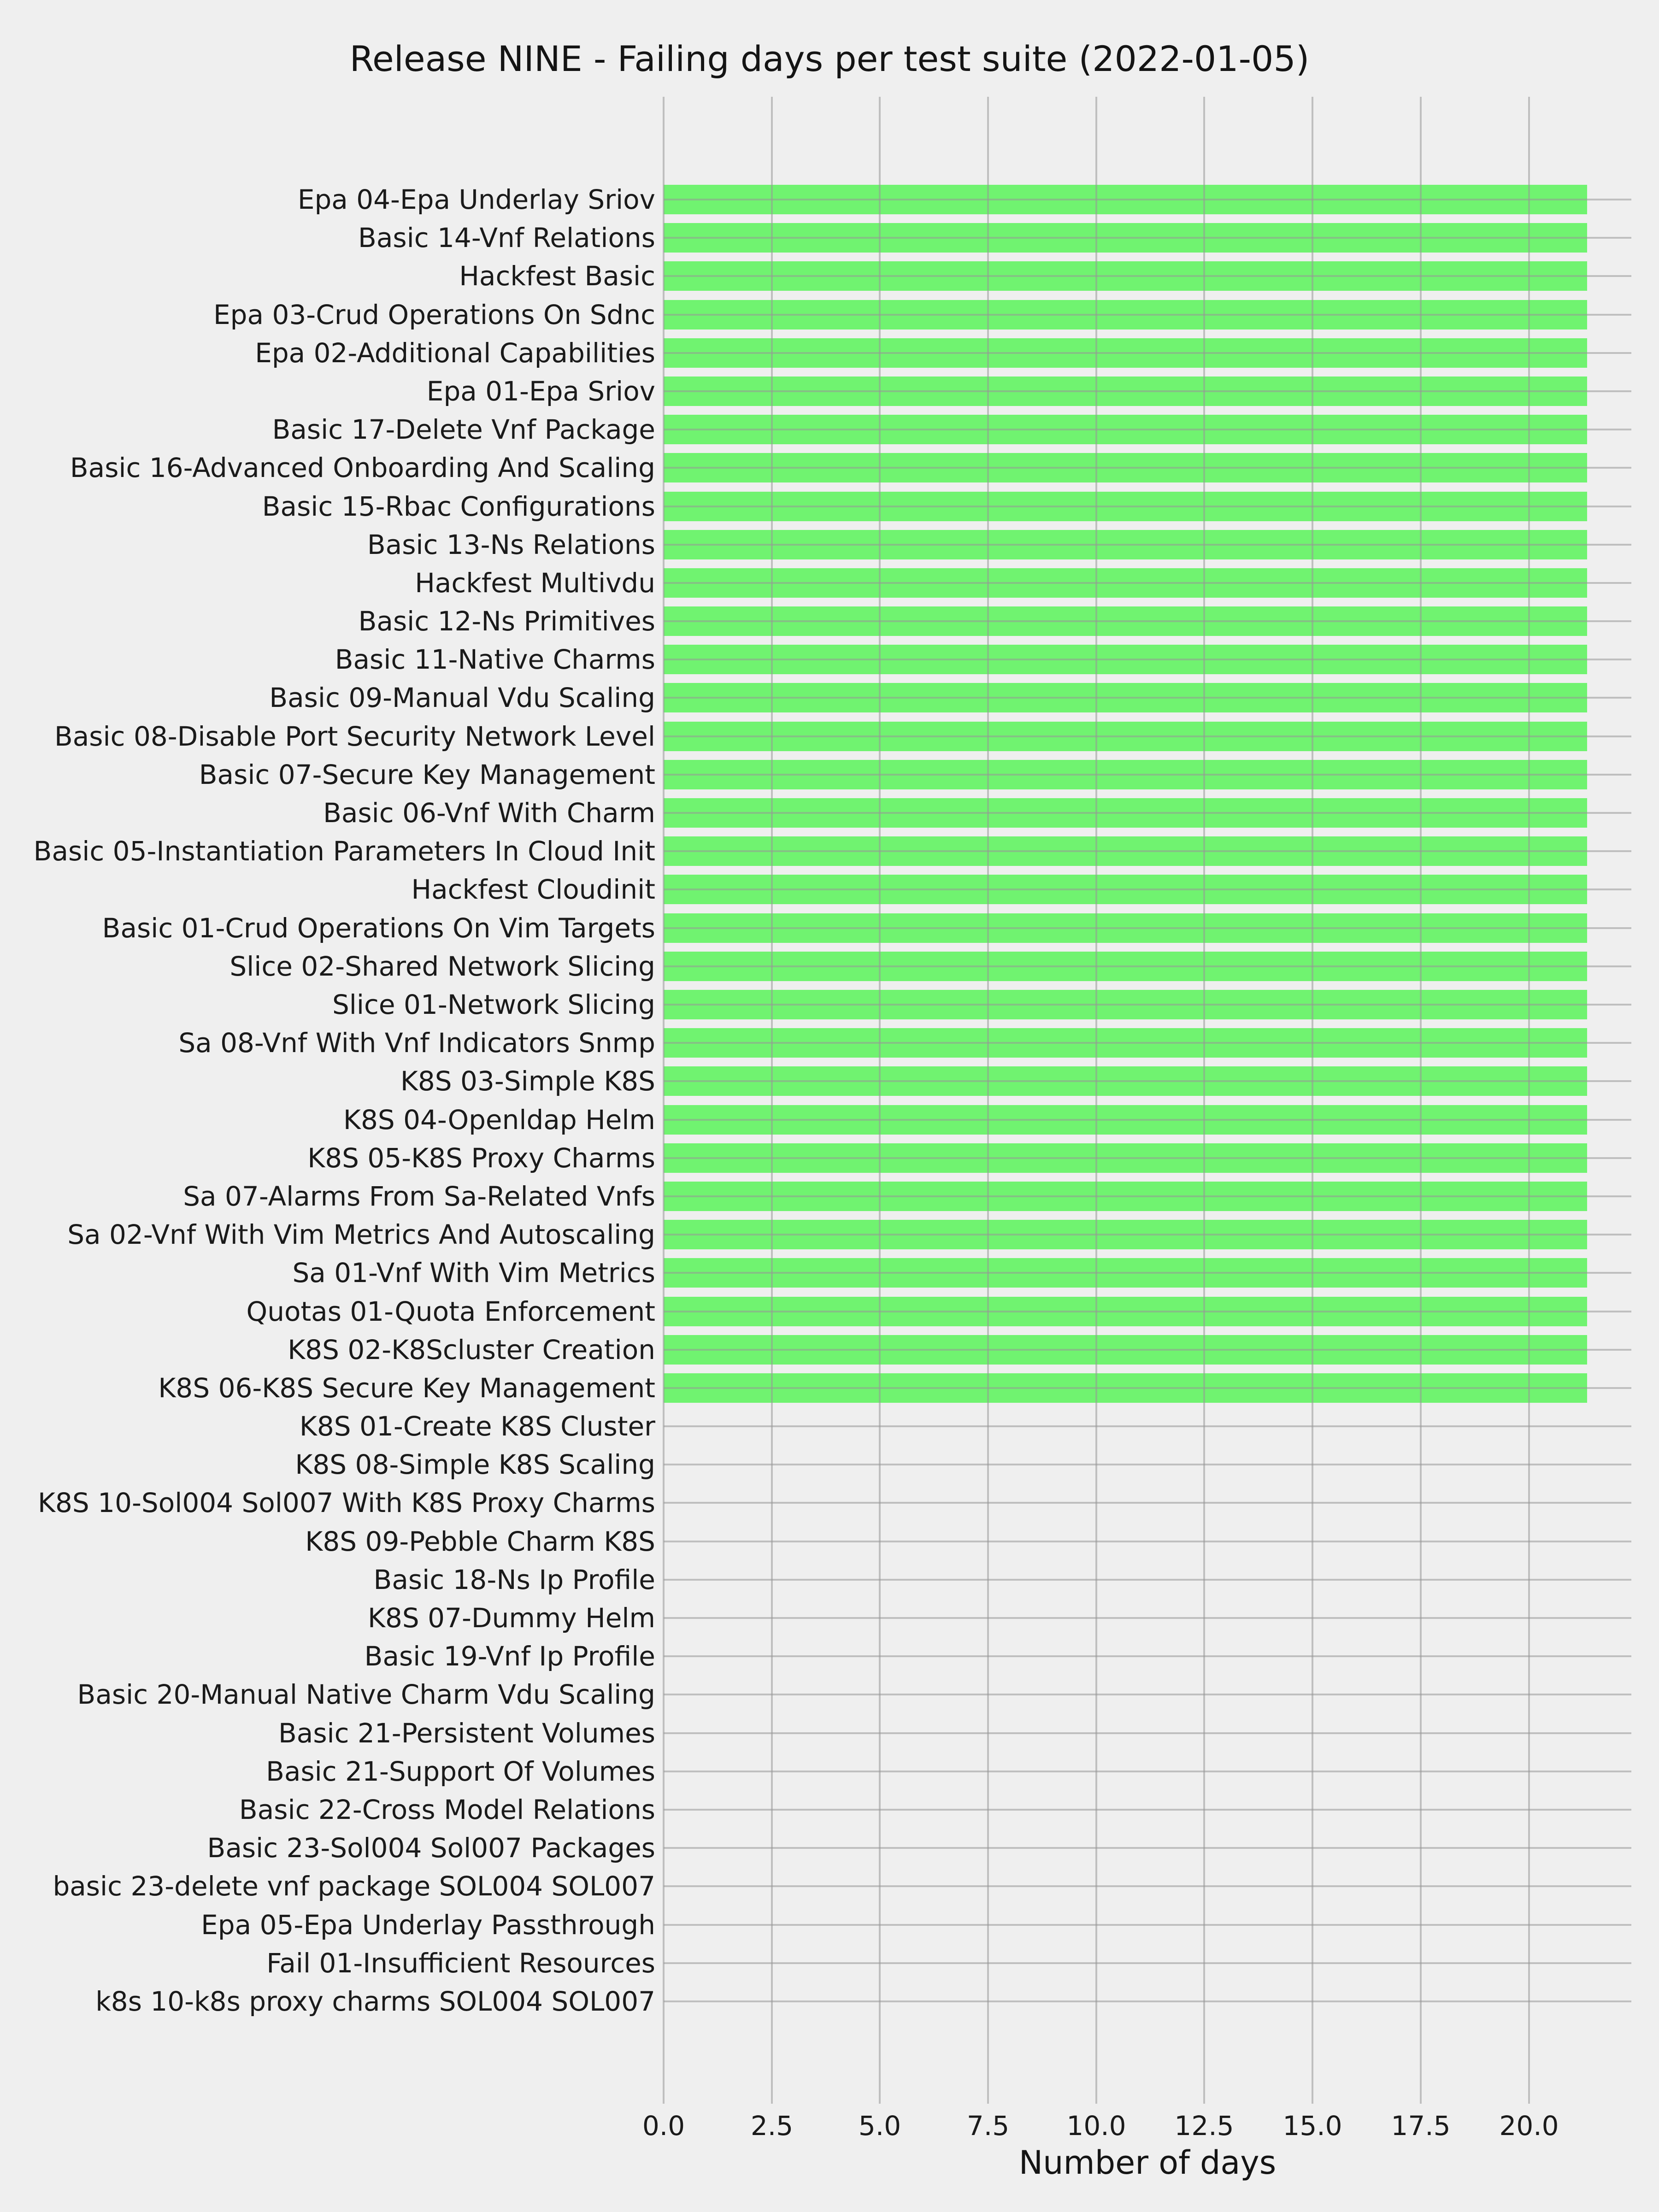 Image resolution: width=1659 pixels, height=2212 pixels. I want to click on x-tick-label: 12.5, so click(1204, 2125).